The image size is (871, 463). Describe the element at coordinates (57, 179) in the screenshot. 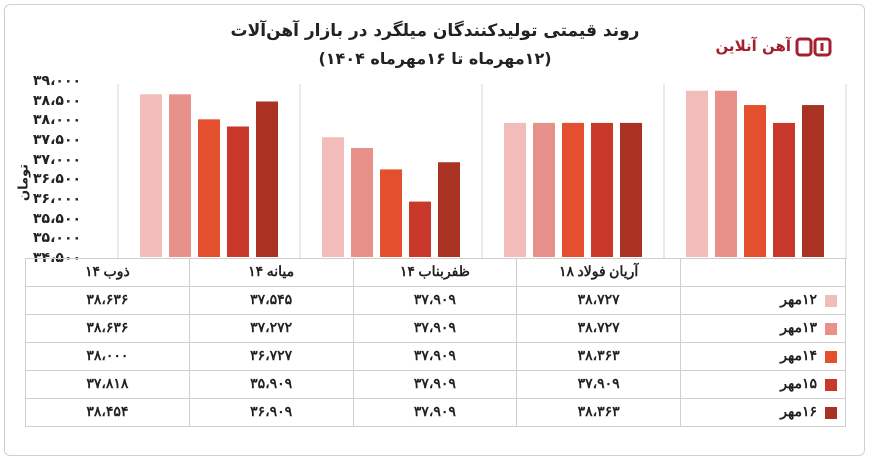

I see `y-tick-label: ۳۶،۵۰۰` at that location.